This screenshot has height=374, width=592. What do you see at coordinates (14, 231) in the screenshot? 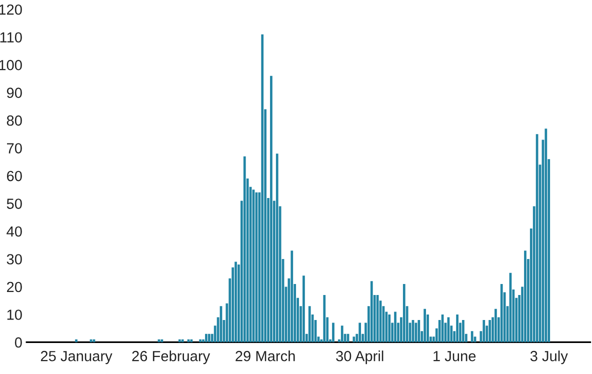
I see `y-tick-label: 40` at bounding box center [14, 231].